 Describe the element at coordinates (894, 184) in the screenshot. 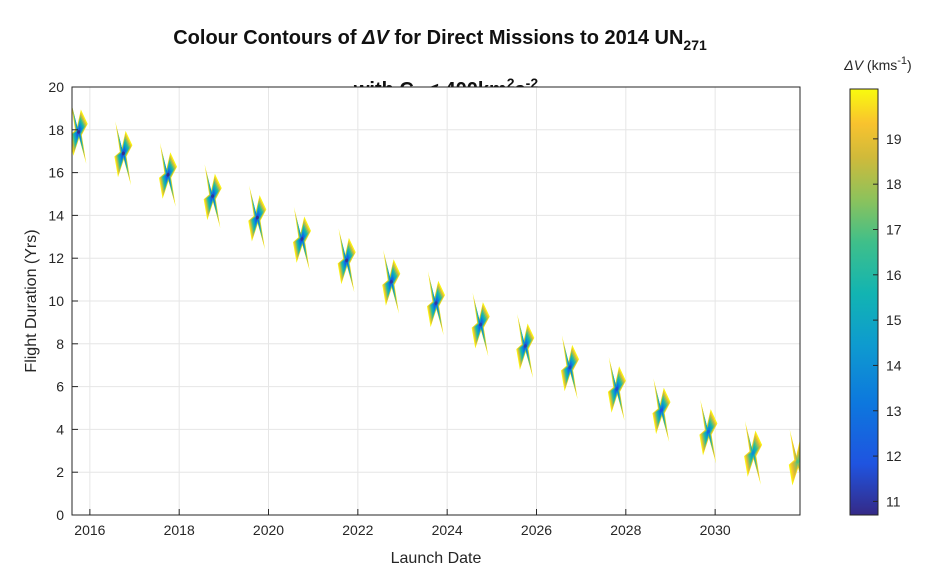

I see `colorbar-tick-label: 18` at that location.